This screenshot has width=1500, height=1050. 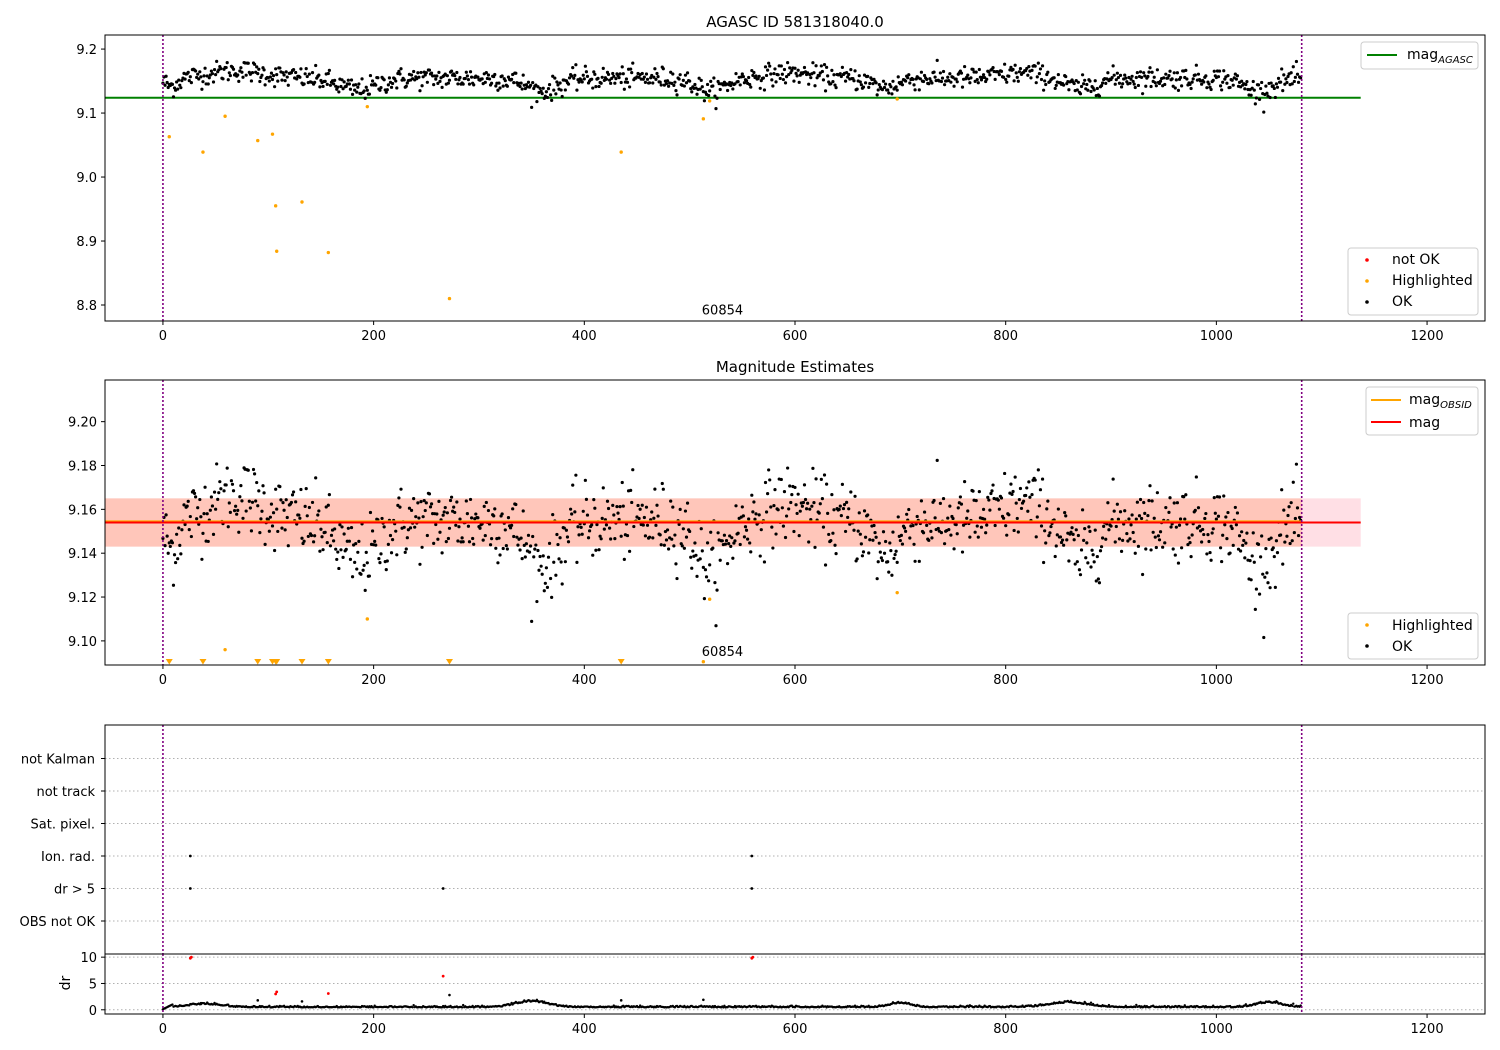 I want to click on dr-ok-point, so click(x=462, y=1007).